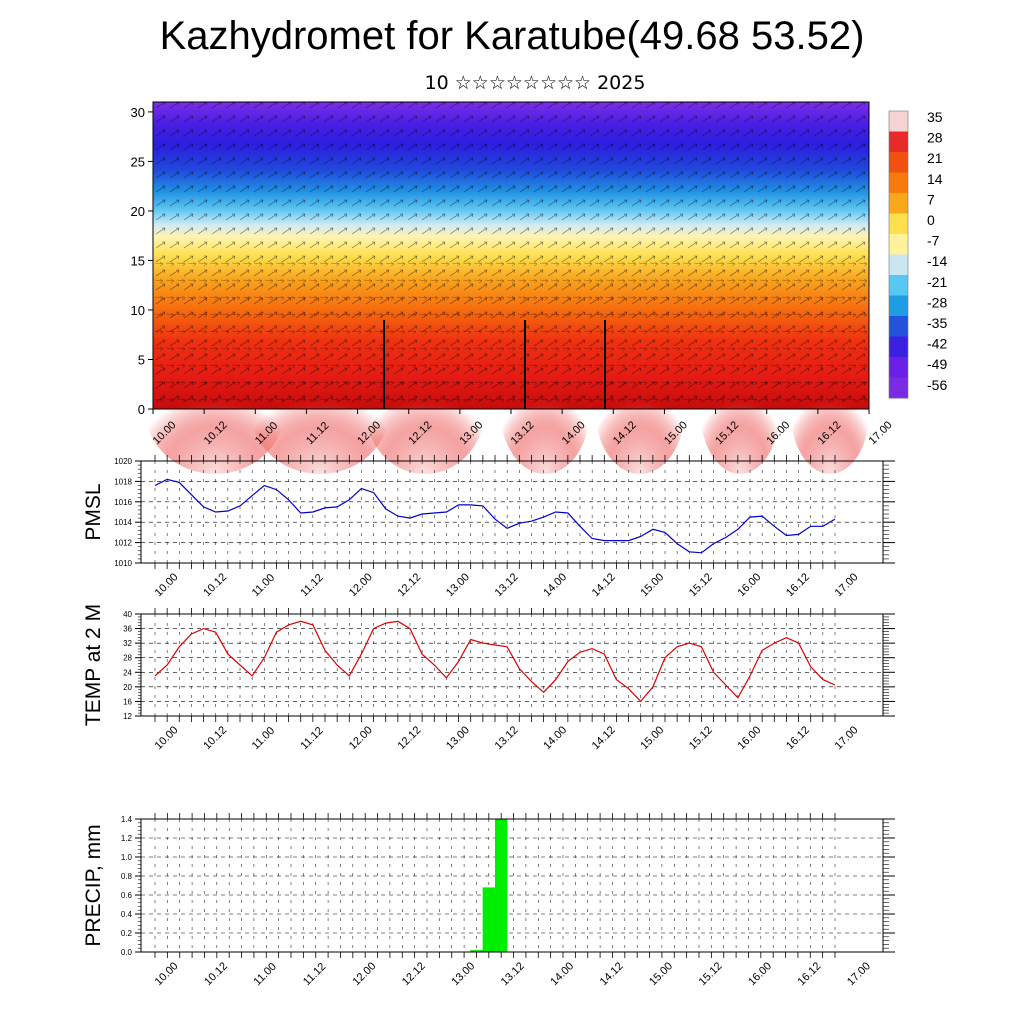 The width and height of the screenshot is (1024, 1024). I want to click on y-tick-label: 1012, so click(123, 543).